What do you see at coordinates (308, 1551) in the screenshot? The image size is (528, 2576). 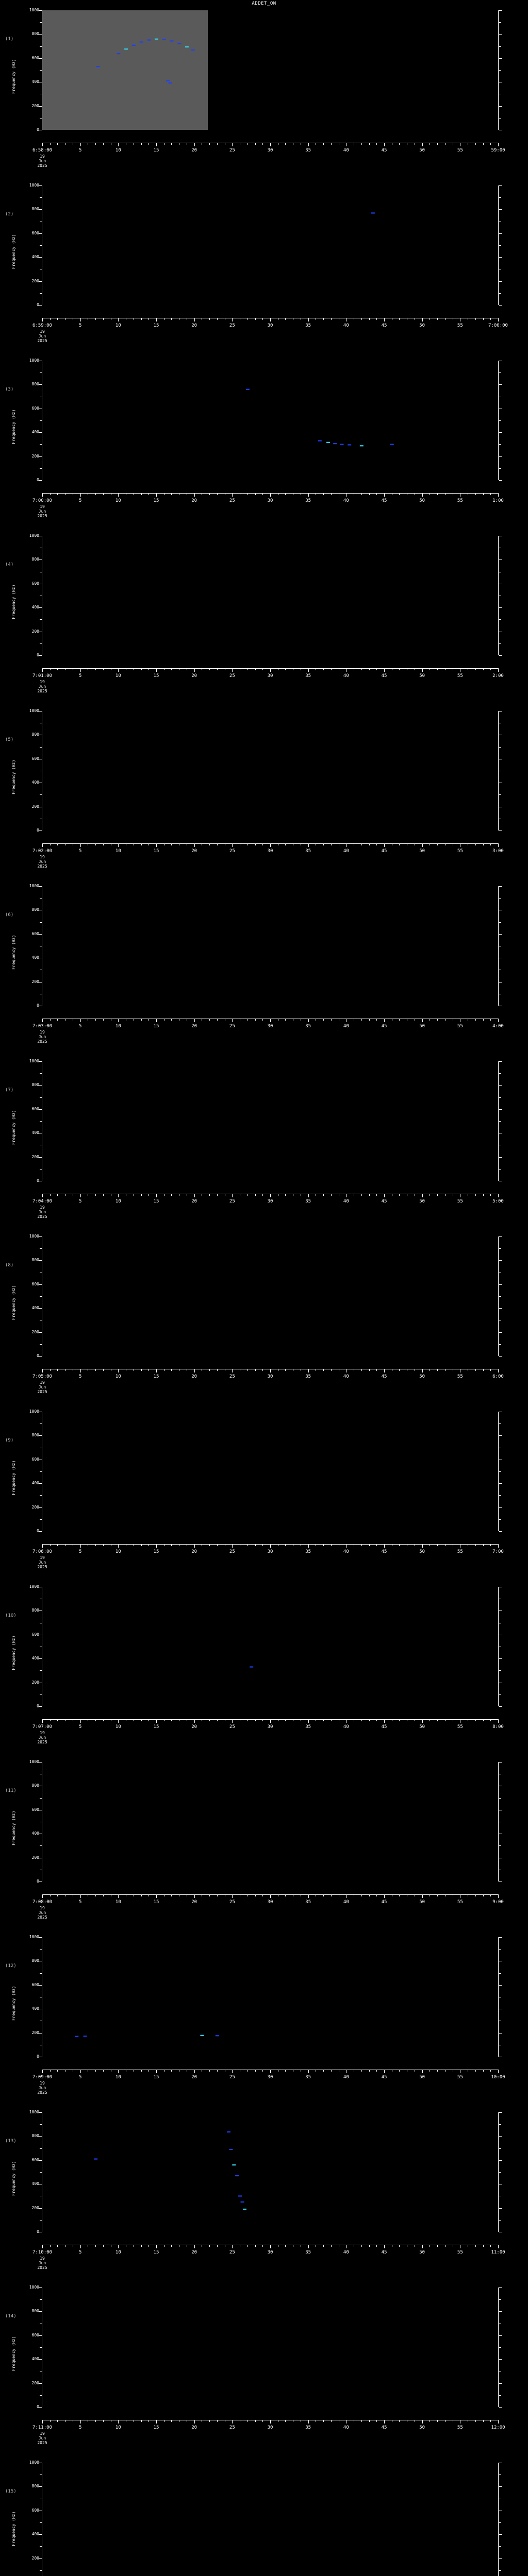 I see `time-axis-tick-label: 35` at bounding box center [308, 1551].